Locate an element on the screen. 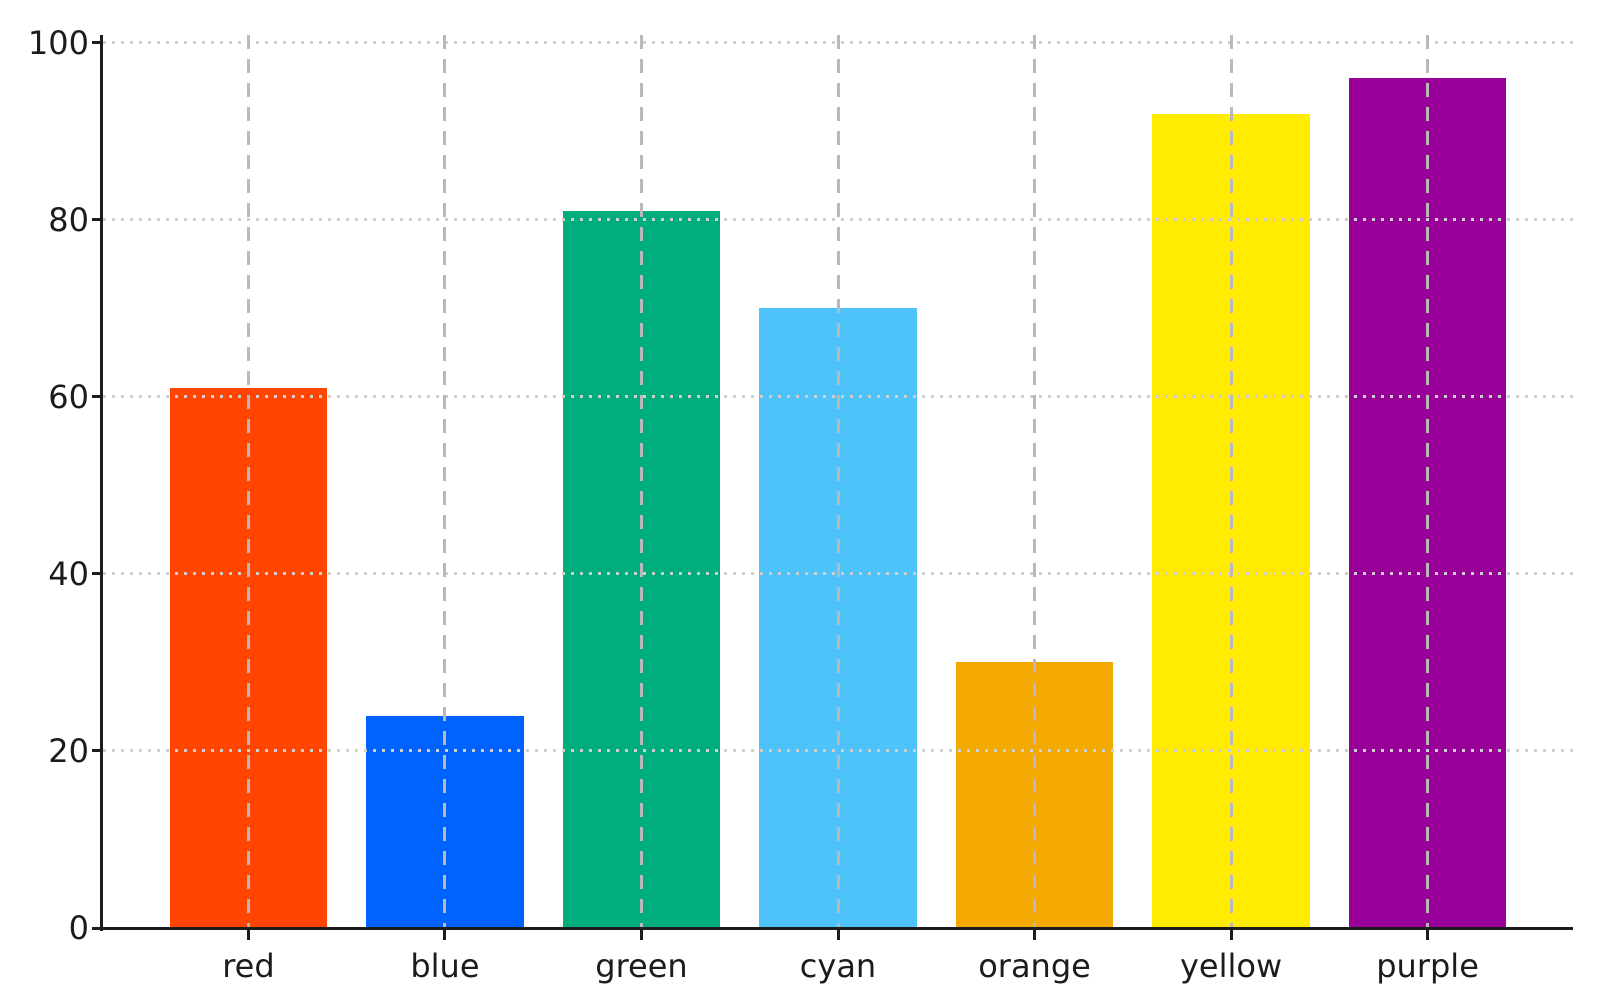  y-tick-label: 20 is located at coordinates (68, 750).